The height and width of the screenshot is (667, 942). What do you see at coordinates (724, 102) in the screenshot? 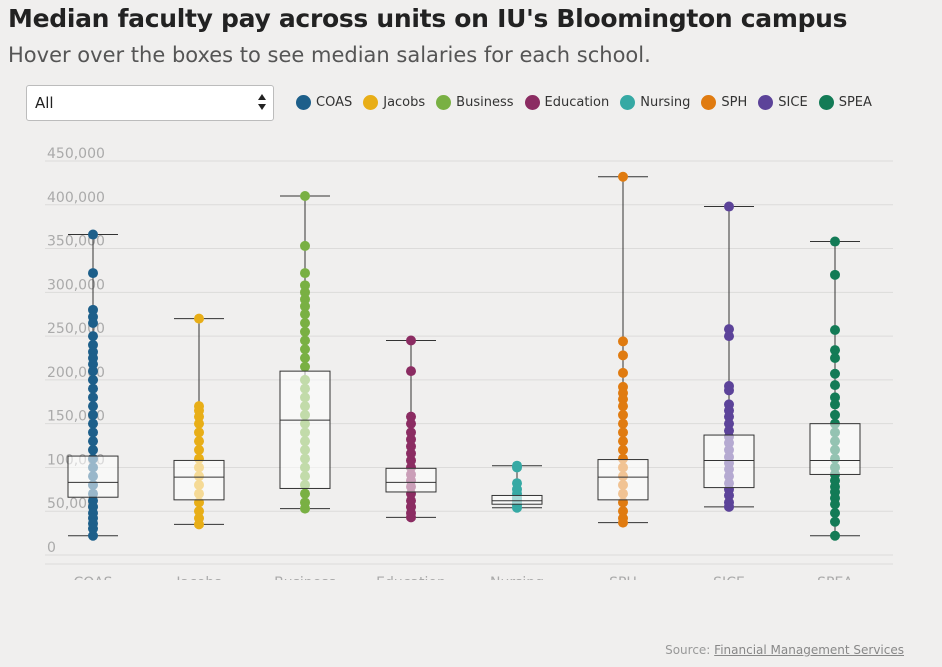
I see `legend-item-sph: SPH` at bounding box center [724, 102].